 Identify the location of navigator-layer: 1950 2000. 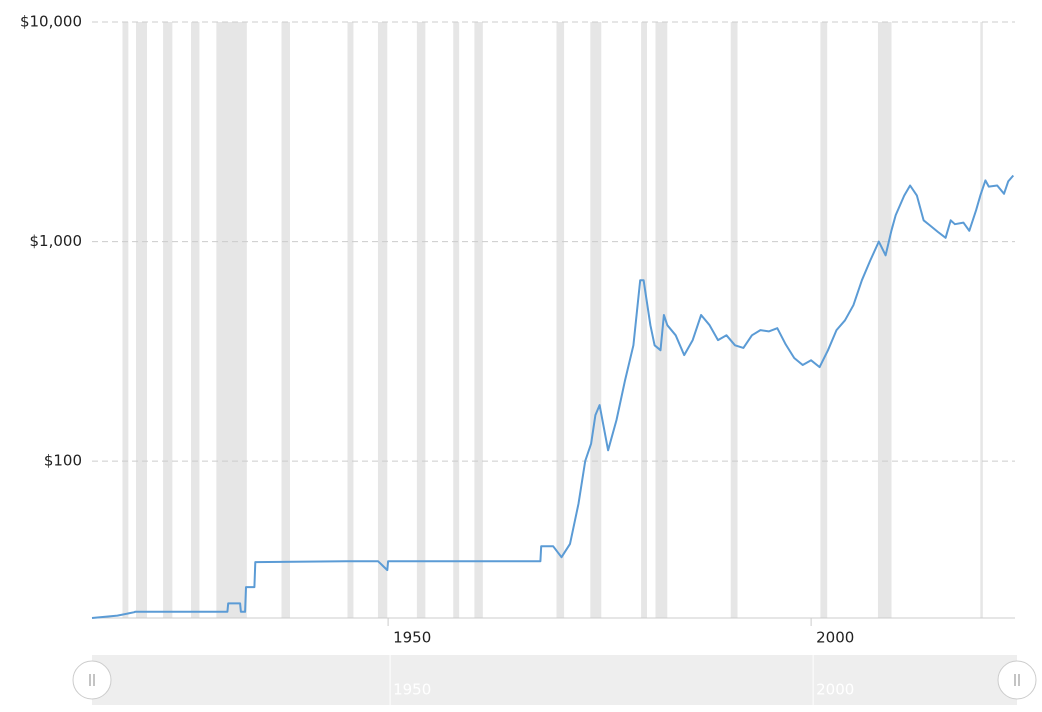
(621, 680).